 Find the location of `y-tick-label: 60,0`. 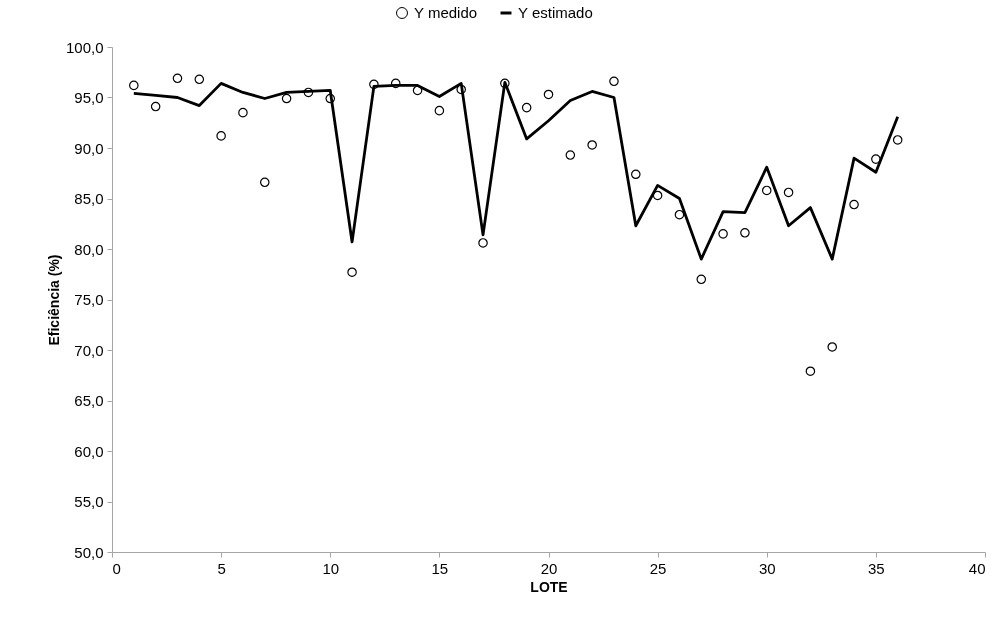

y-tick-label: 60,0 is located at coordinates (89, 451).